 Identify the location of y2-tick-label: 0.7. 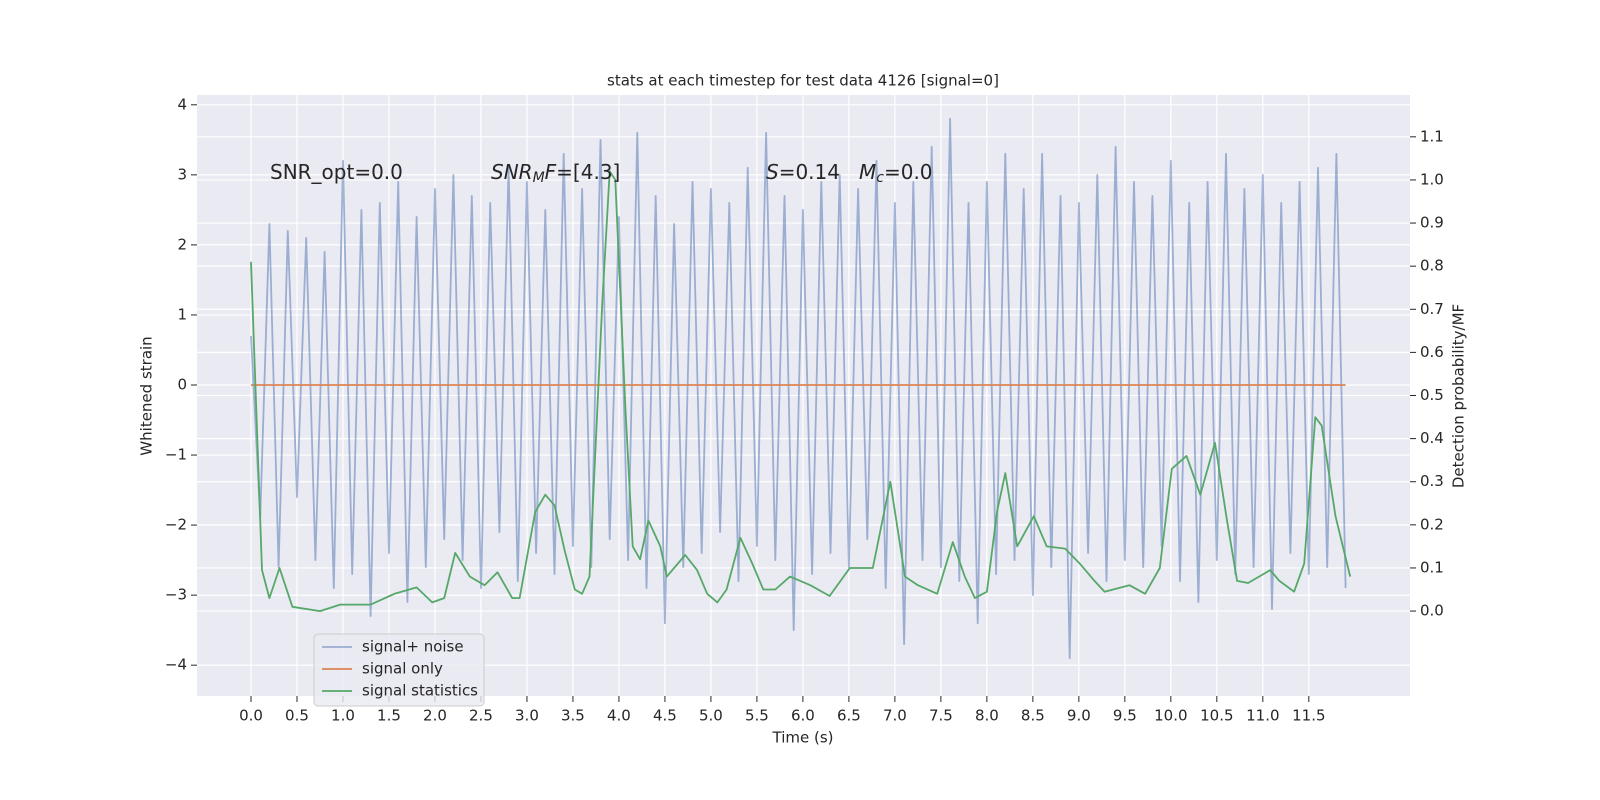
(1432, 309).